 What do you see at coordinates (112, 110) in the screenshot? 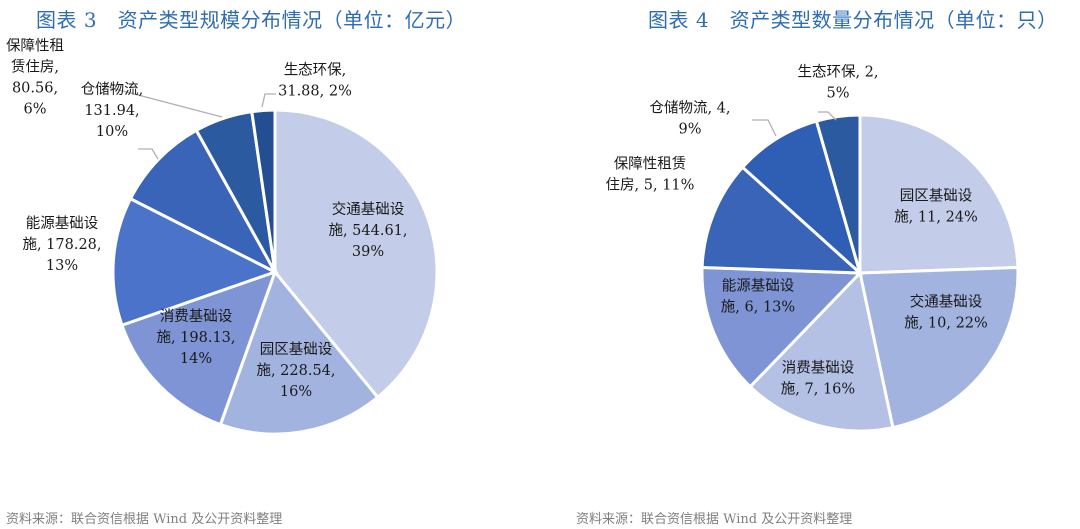
I see `data-label-0-4: 仓储物流, 131.94, 10%` at bounding box center [112, 110].